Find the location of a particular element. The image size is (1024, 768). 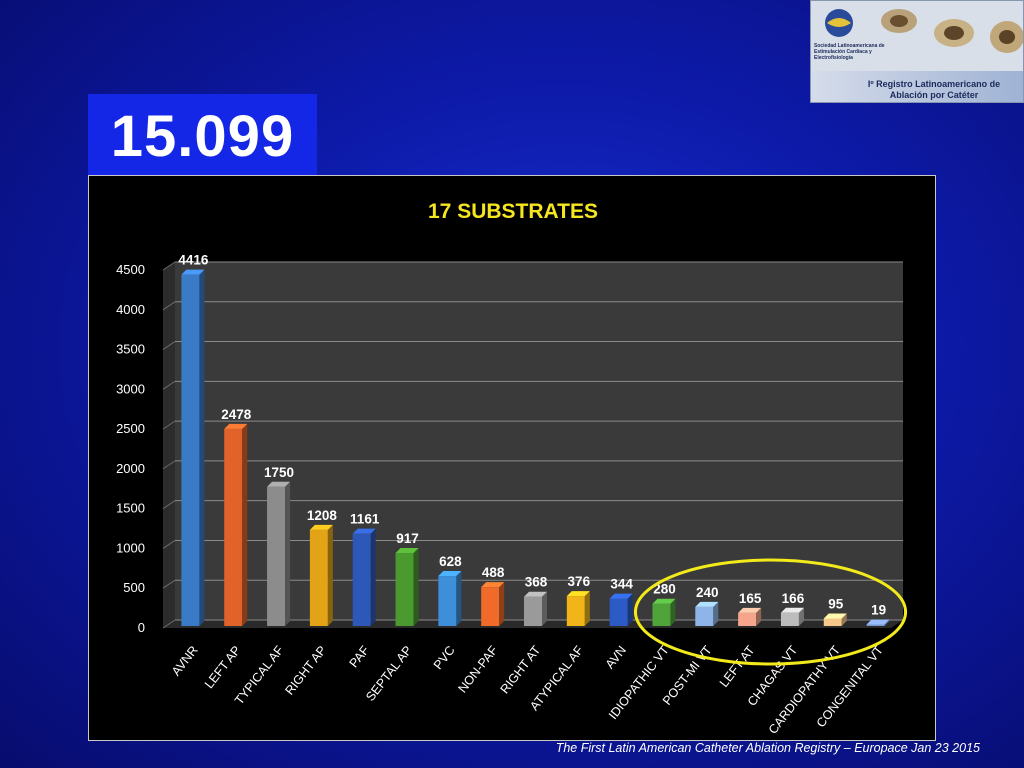

data-label: 166 is located at coordinates (793, 598).